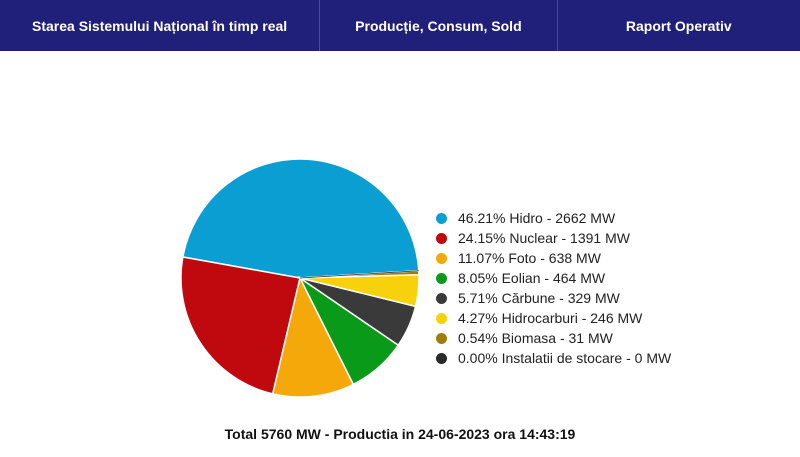 This screenshot has width=800, height=457. I want to click on tab-operative-report: Raport Operativ, so click(678, 25).